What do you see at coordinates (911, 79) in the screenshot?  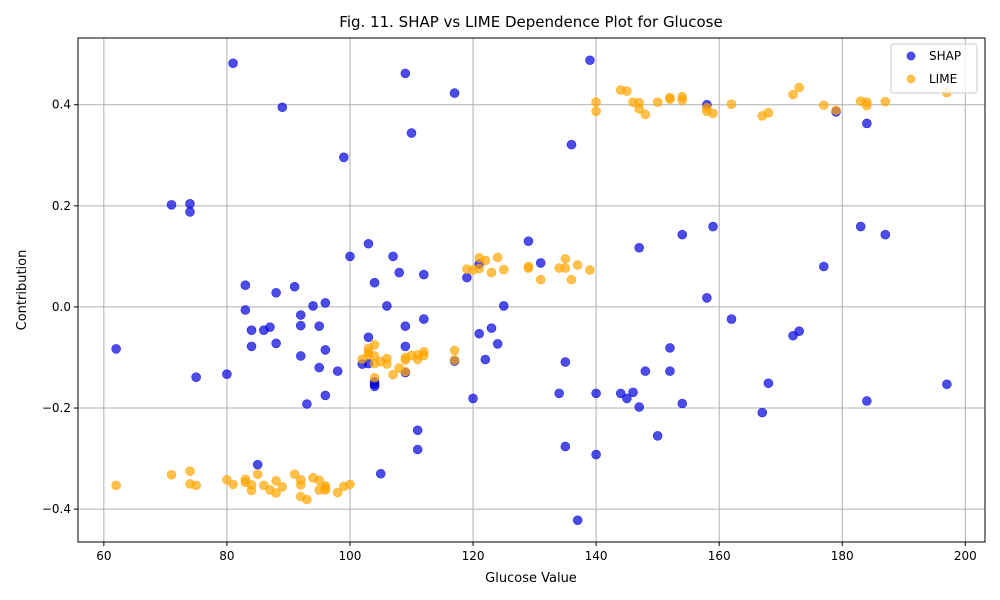 I see `legend-marker-lime` at bounding box center [911, 79].